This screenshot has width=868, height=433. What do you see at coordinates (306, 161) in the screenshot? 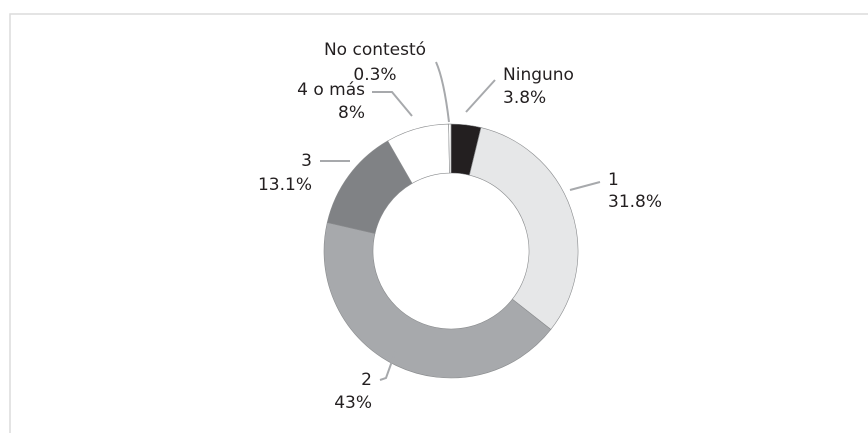
I see `slice-label: 3` at bounding box center [306, 161].